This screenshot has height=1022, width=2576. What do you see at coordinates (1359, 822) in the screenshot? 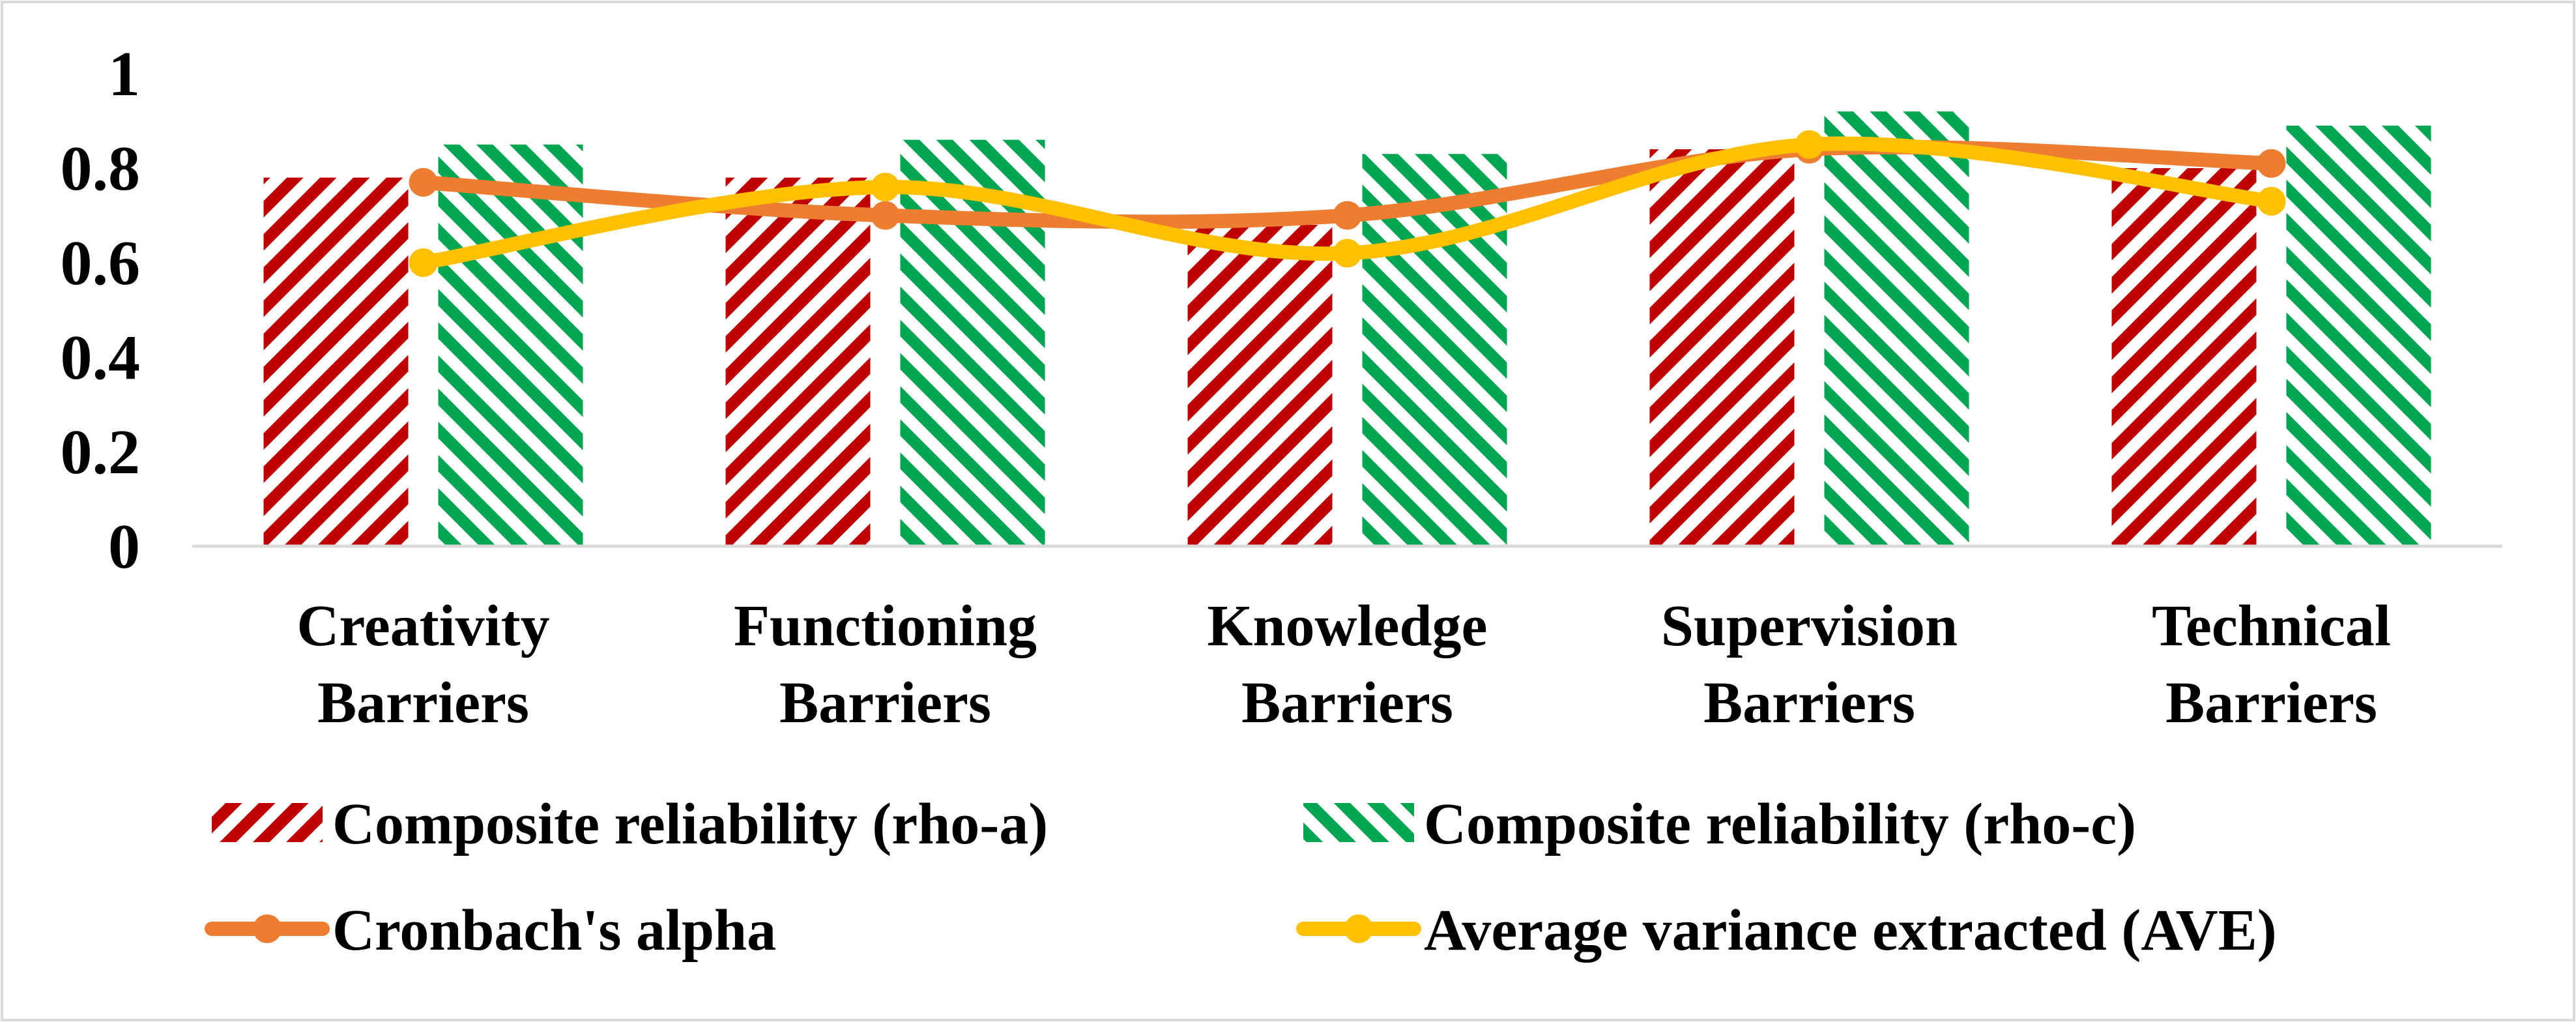
I see `legend-swatch-rho-c` at bounding box center [1359, 822].